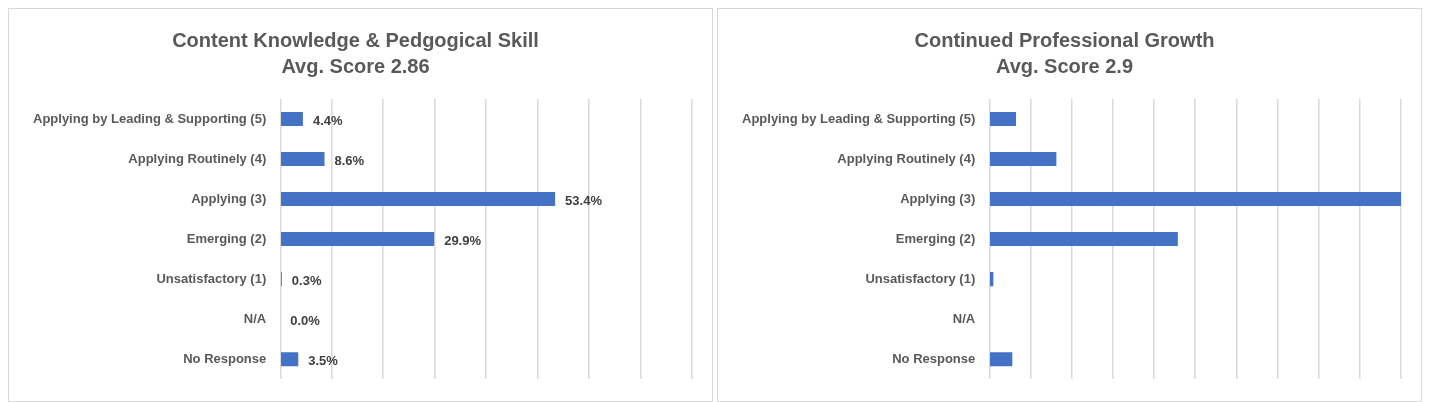  What do you see at coordinates (306, 280) in the screenshot?
I see `data-label: 0.3%` at bounding box center [306, 280].